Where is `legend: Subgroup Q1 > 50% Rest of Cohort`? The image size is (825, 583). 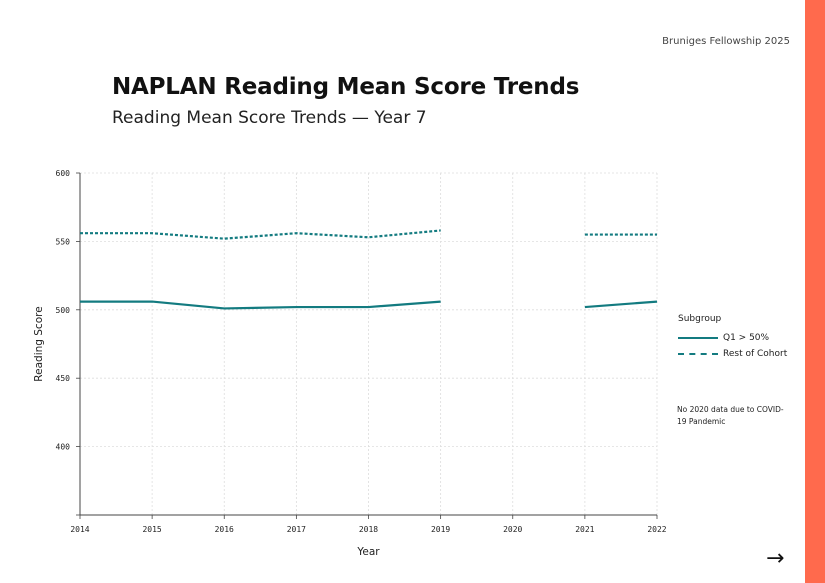 legend: Subgroup Q1 > 50% Rest of Cohort is located at coordinates (732, 338).